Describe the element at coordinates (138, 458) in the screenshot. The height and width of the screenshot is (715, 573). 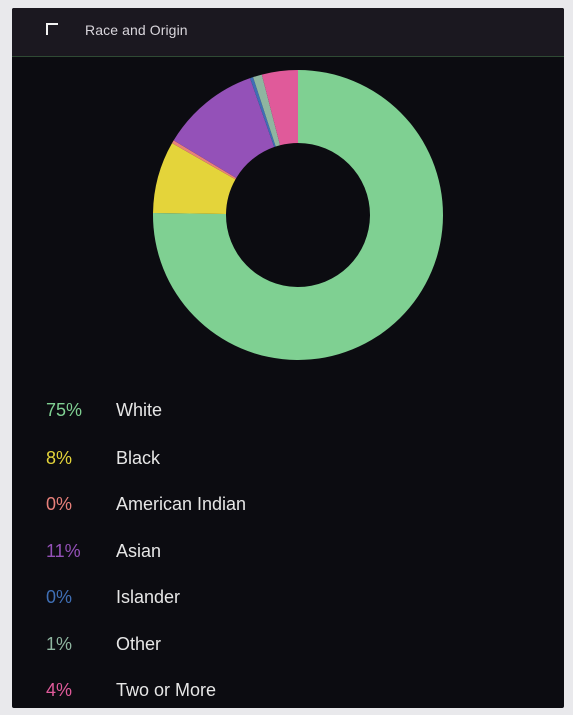
I see `legend-label-black: Black` at that location.